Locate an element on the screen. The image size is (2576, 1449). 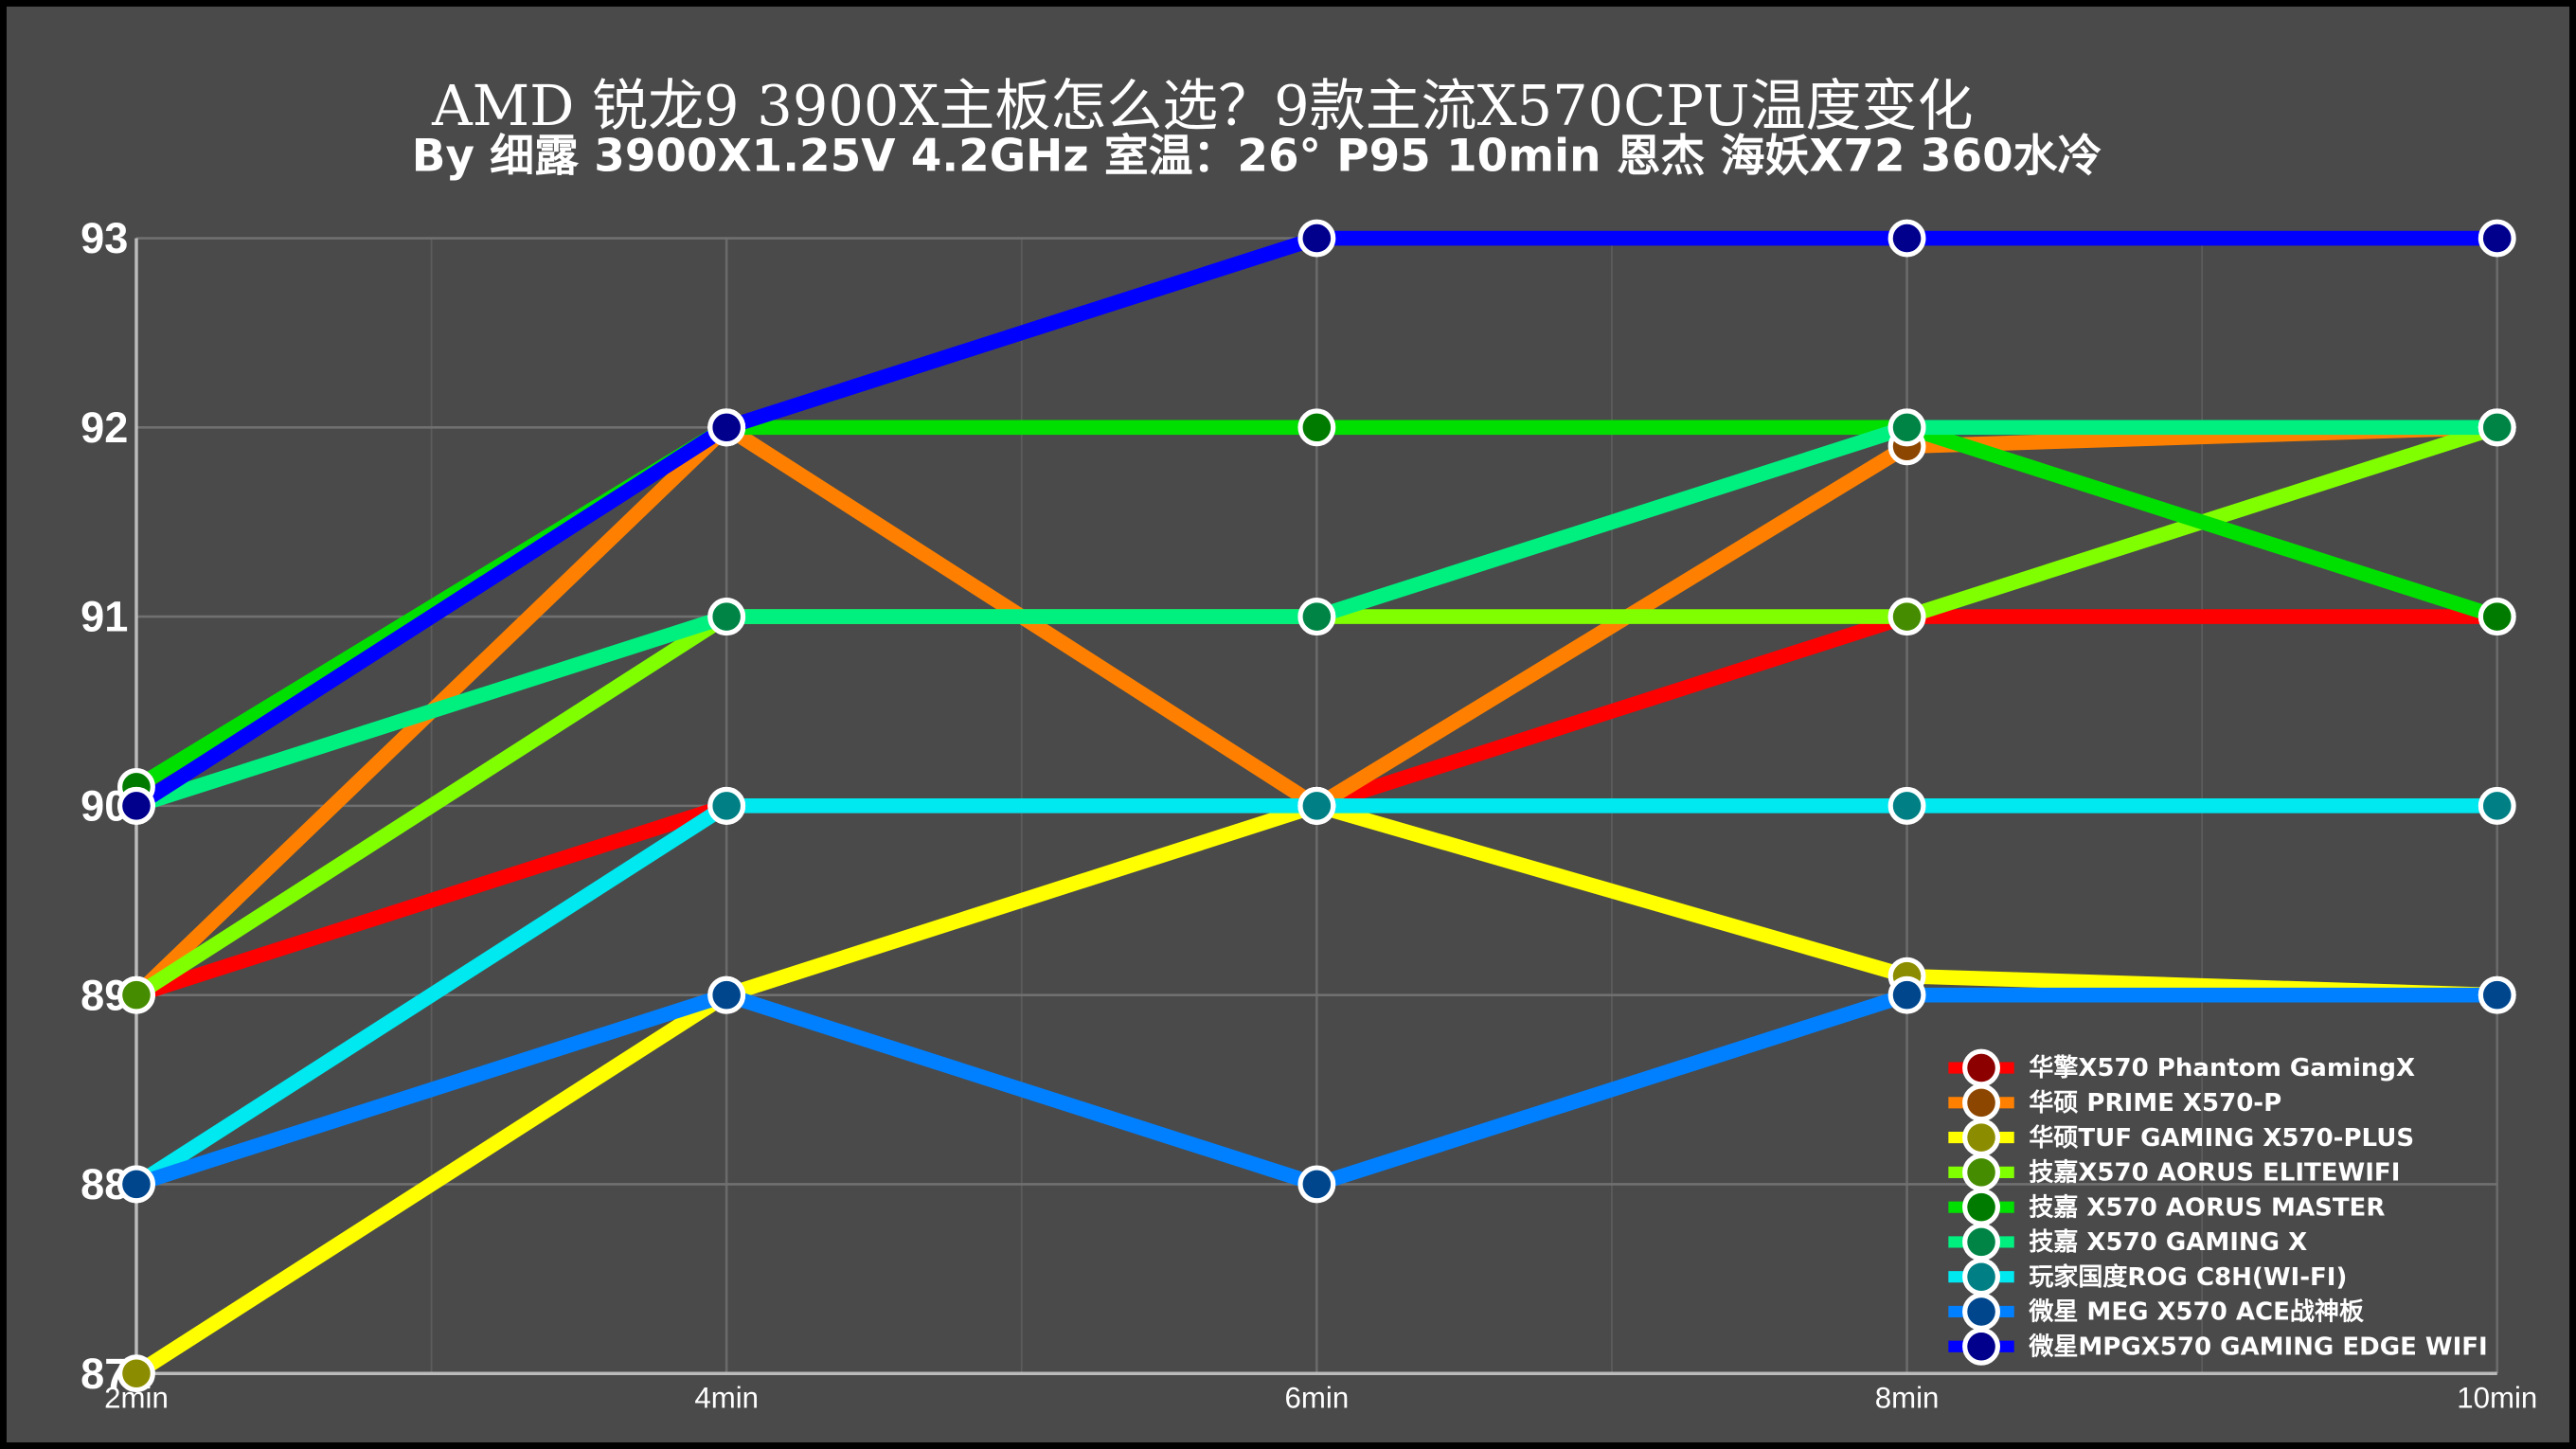
x-tick-label: 4min is located at coordinates (726, 1398).